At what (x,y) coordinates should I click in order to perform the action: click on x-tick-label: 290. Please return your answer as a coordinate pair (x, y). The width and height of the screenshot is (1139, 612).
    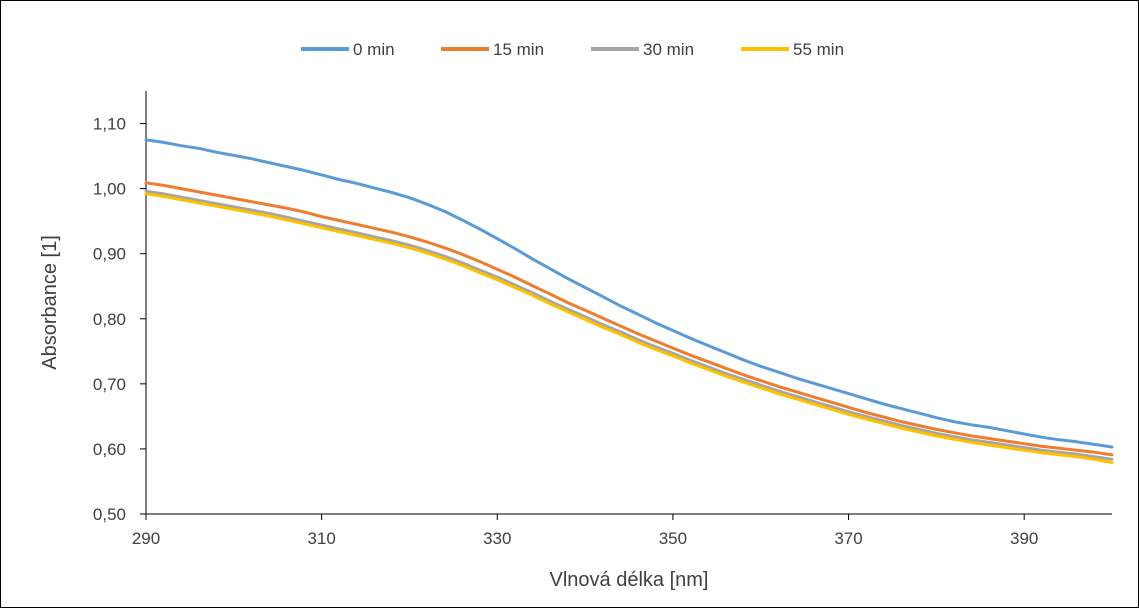
    Looking at the image, I should click on (146, 538).